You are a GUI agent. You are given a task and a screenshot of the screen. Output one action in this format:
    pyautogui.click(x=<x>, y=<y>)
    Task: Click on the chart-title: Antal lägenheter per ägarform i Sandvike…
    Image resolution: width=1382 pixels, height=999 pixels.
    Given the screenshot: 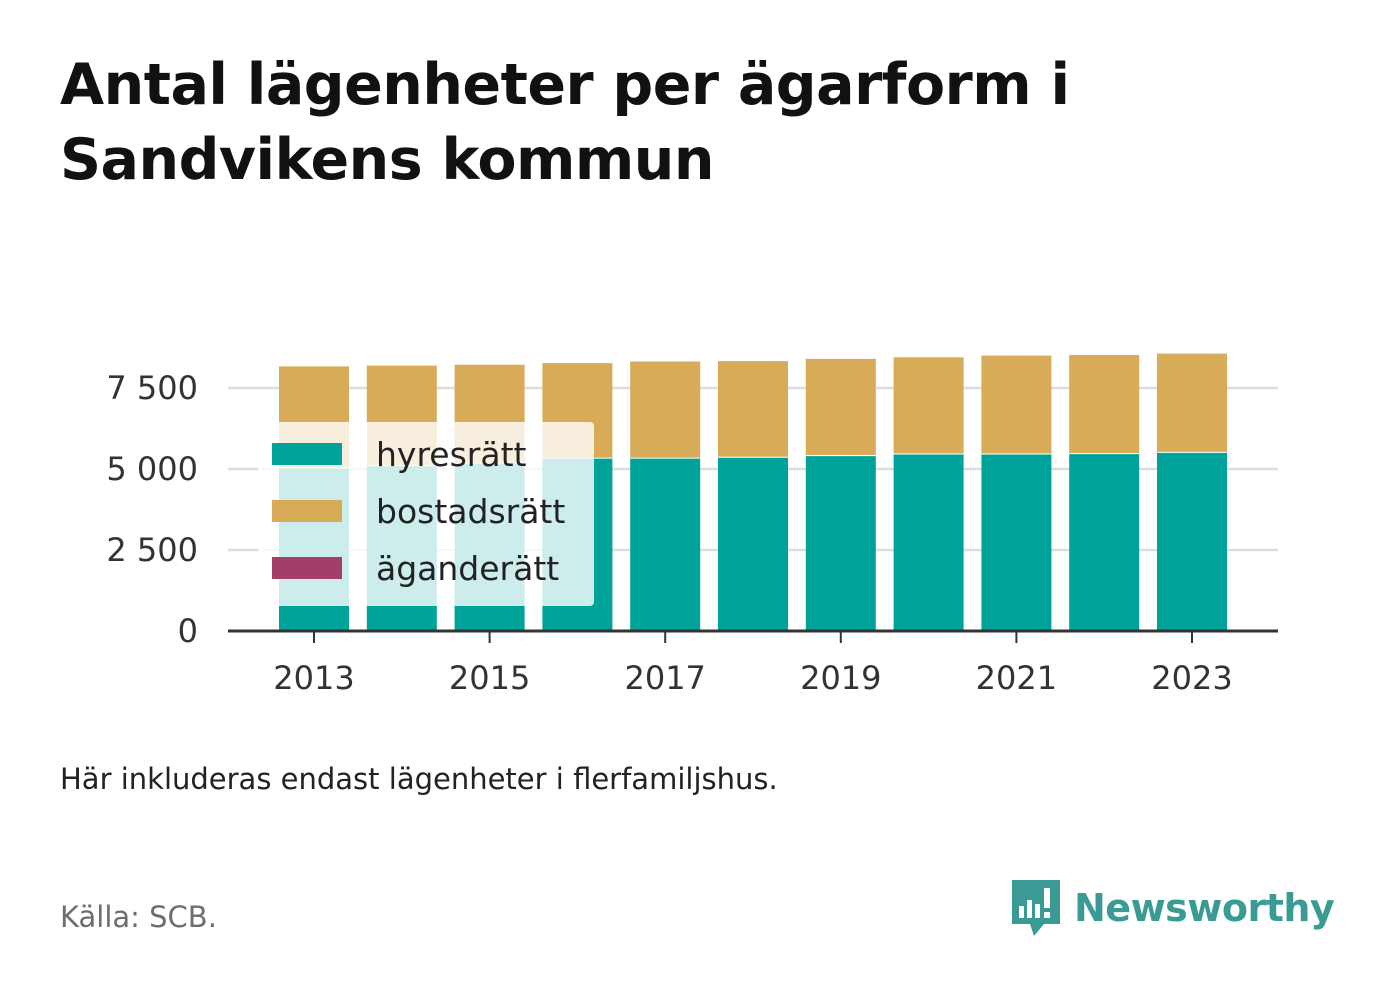 What is the action you would take?
    pyautogui.click(x=565, y=122)
    